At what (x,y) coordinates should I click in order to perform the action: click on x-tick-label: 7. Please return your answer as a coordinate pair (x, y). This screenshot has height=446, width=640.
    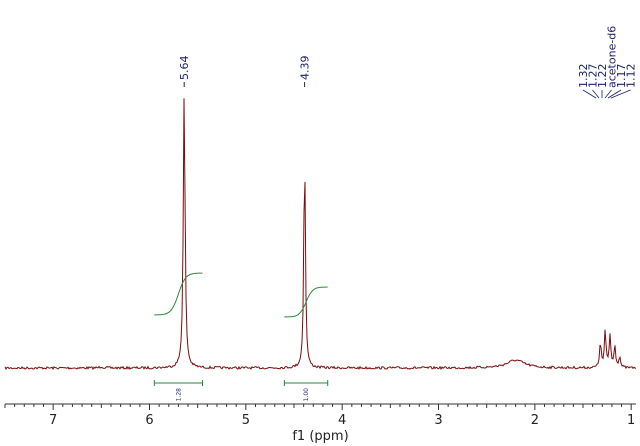
    Looking at the image, I should click on (53, 420).